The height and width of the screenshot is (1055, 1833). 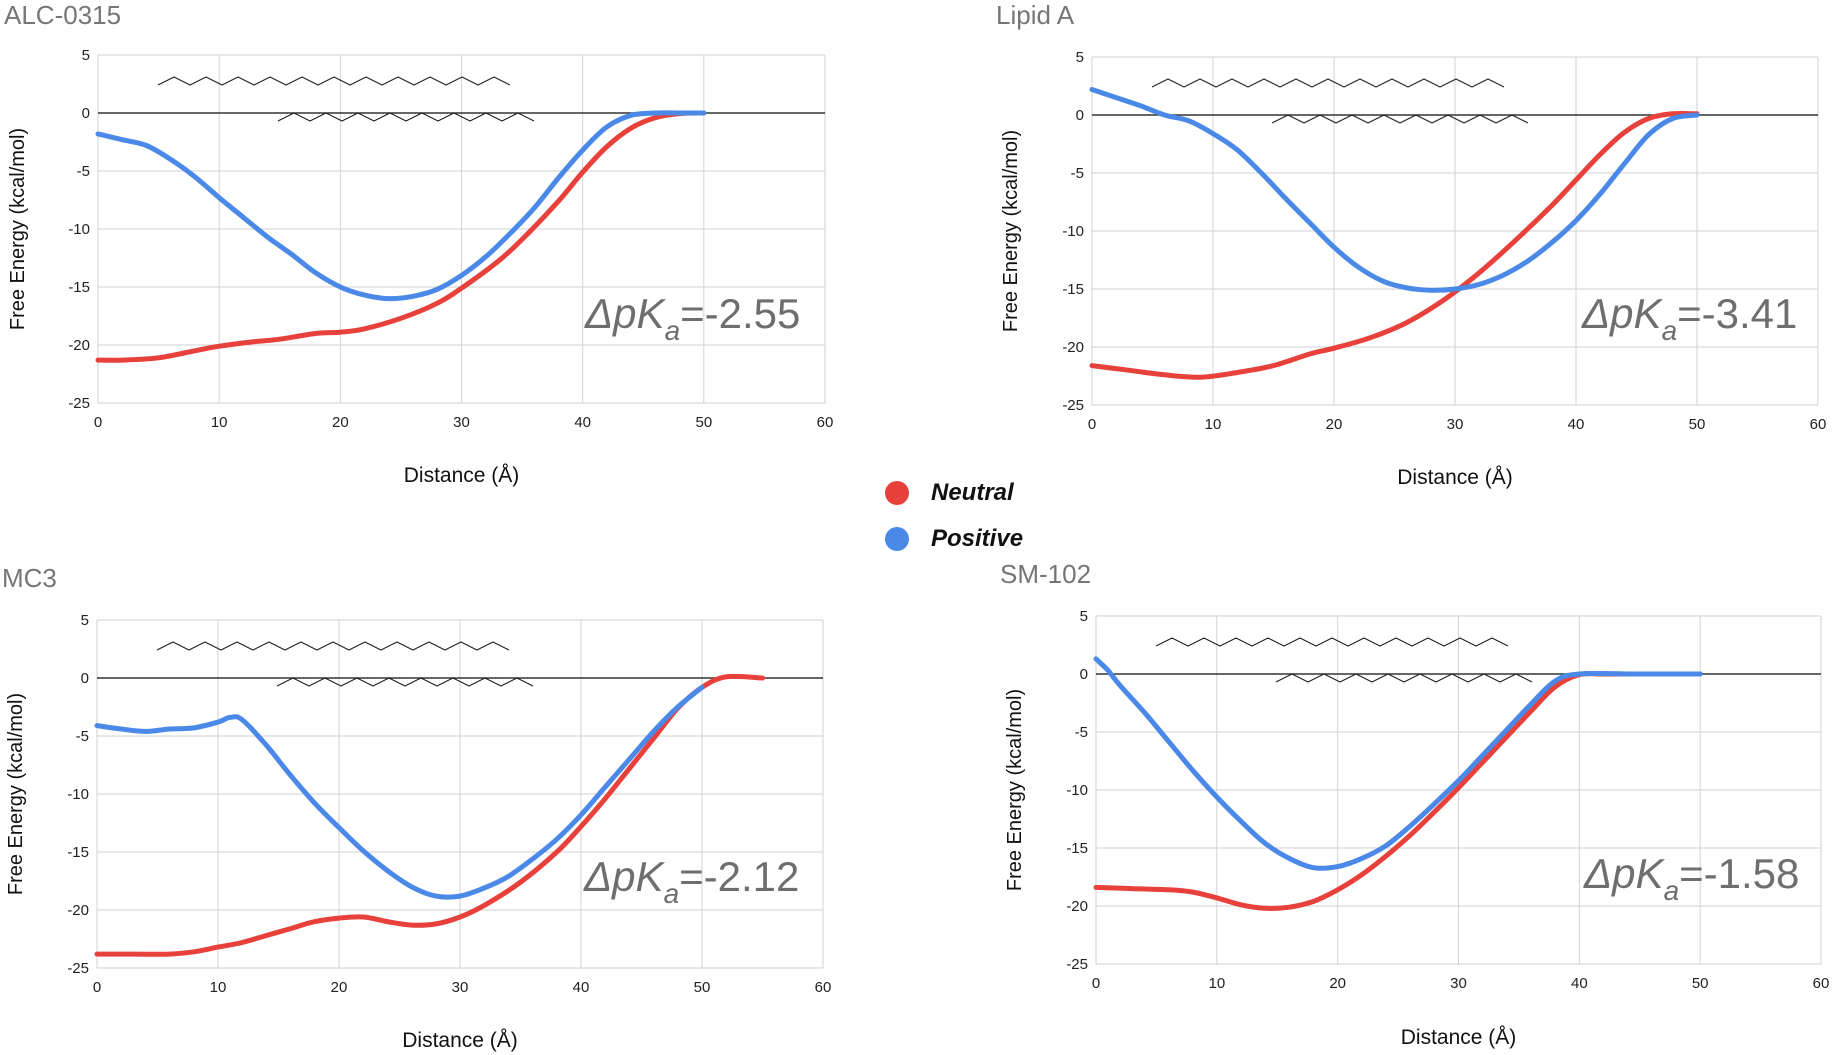 I want to click on delta-pka-value: =-2.55, so click(x=740, y=313).